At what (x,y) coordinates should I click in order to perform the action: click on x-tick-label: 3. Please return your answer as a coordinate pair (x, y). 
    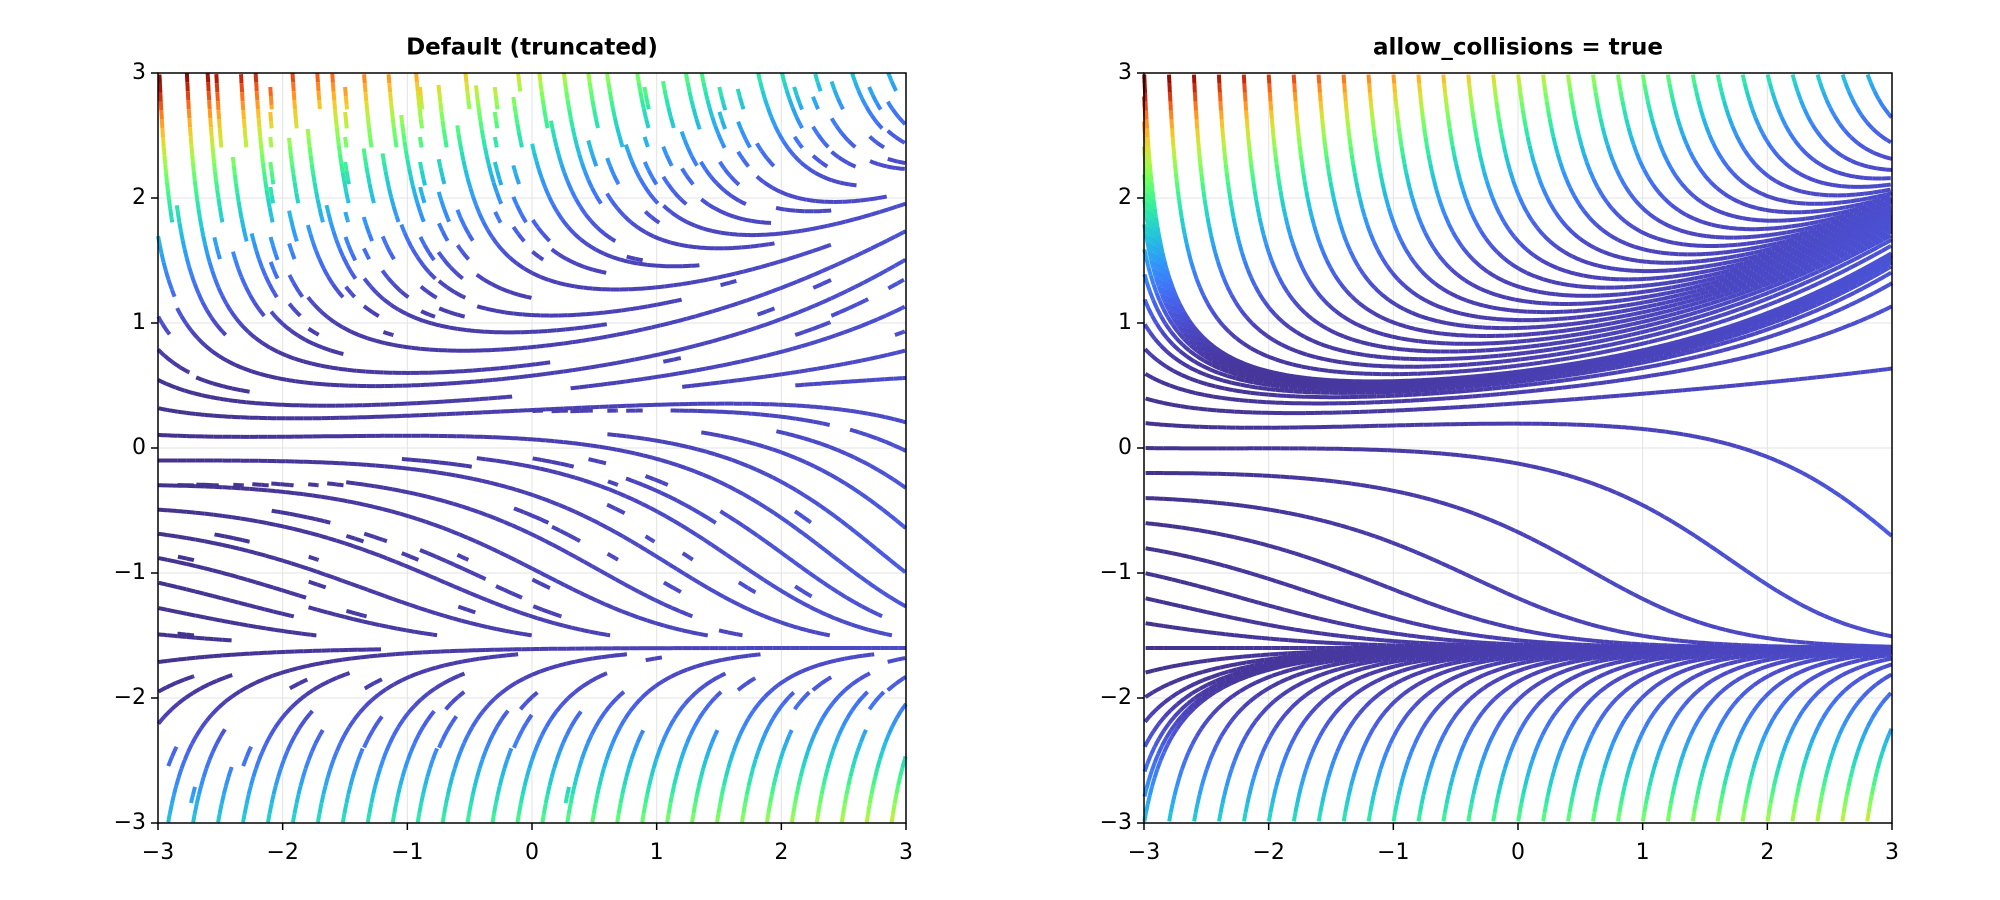
    Looking at the image, I should click on (906, 852).